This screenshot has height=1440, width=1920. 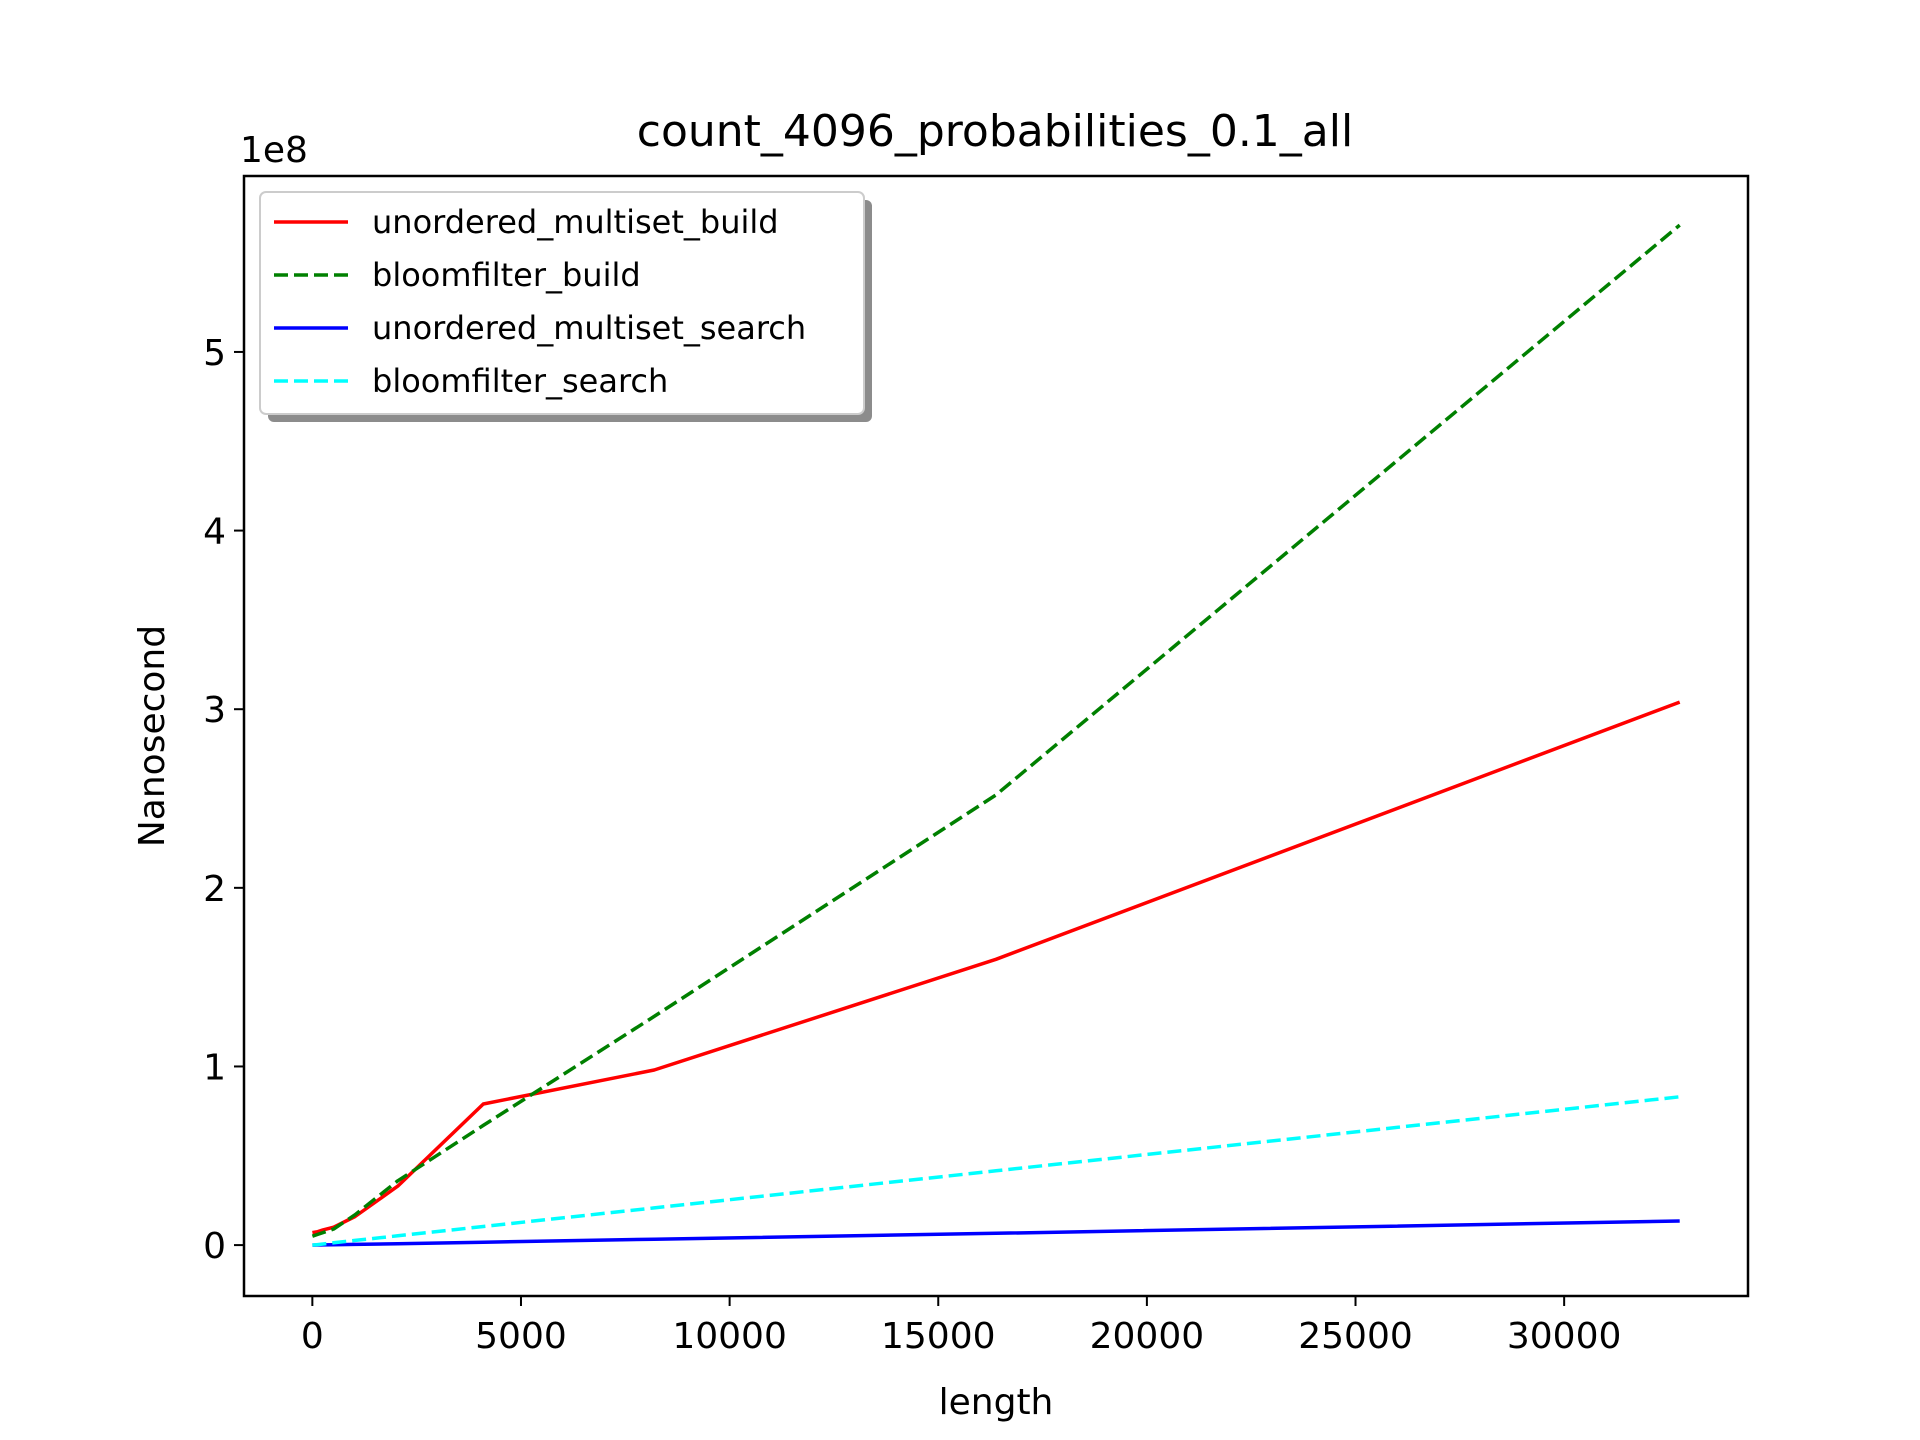 I want to click on x-tick-label: 10000, so click(x=729, y=1336).